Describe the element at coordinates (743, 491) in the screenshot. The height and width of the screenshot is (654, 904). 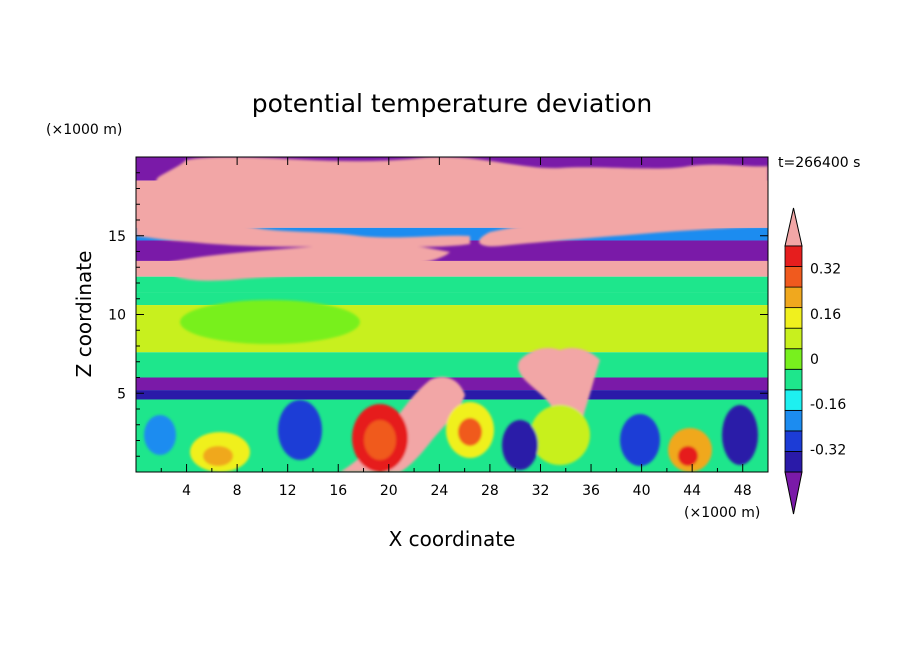
I see `x-tick-label: 48` at that location.